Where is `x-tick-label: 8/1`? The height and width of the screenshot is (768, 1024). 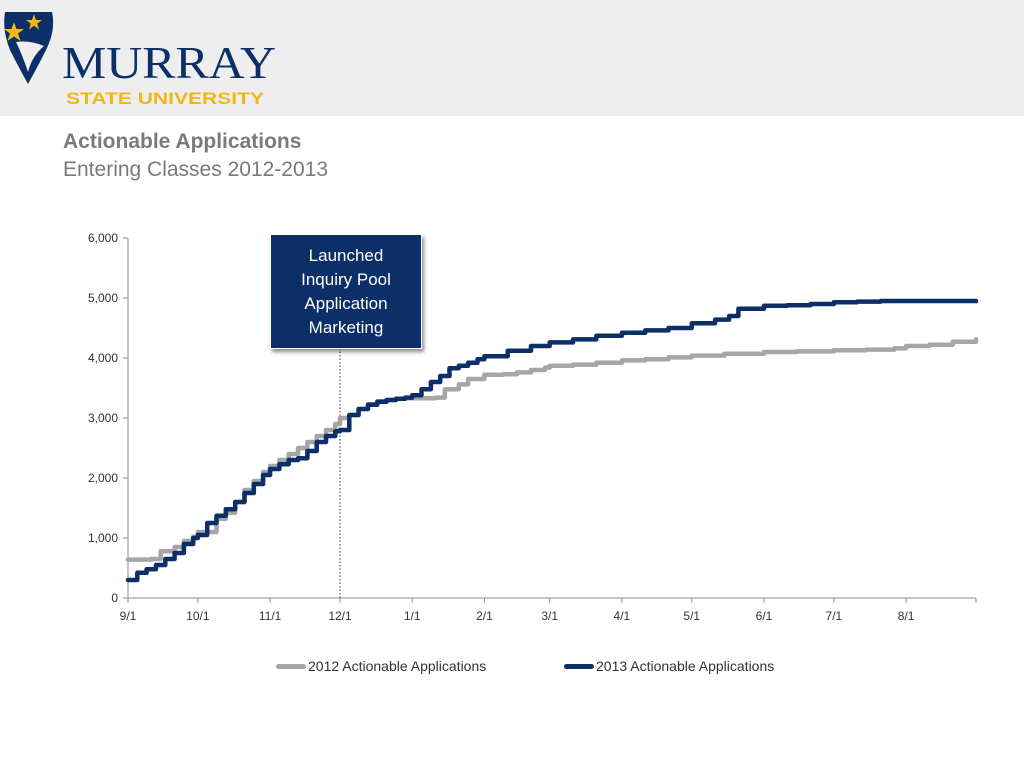
x-tick-label: 8/1 is located at coordinates (906, 616).